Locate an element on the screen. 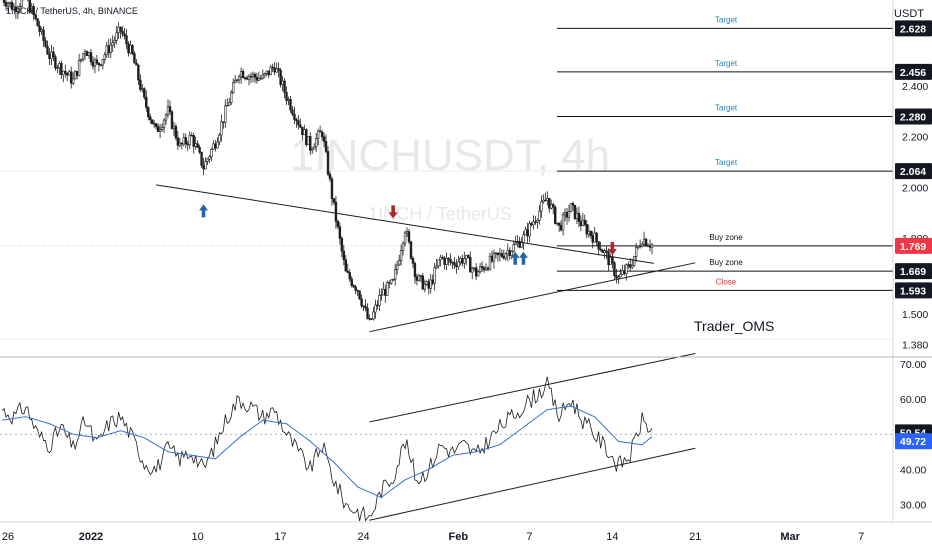 This screenshot has width=932, height=550. time-axis: 262022101724Feb71421Mar71421 is located at coordinates (467, 537).